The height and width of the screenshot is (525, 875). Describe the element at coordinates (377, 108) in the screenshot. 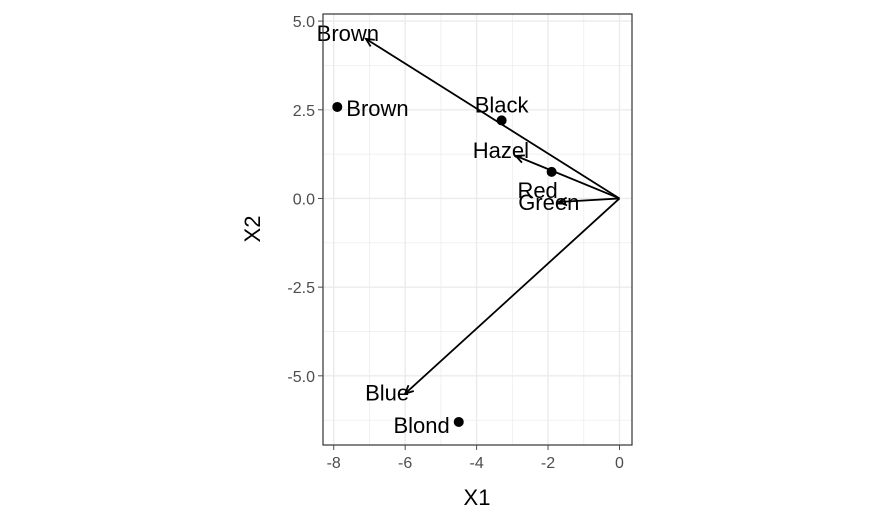

I see `point-label-brown: Brown` at that location.